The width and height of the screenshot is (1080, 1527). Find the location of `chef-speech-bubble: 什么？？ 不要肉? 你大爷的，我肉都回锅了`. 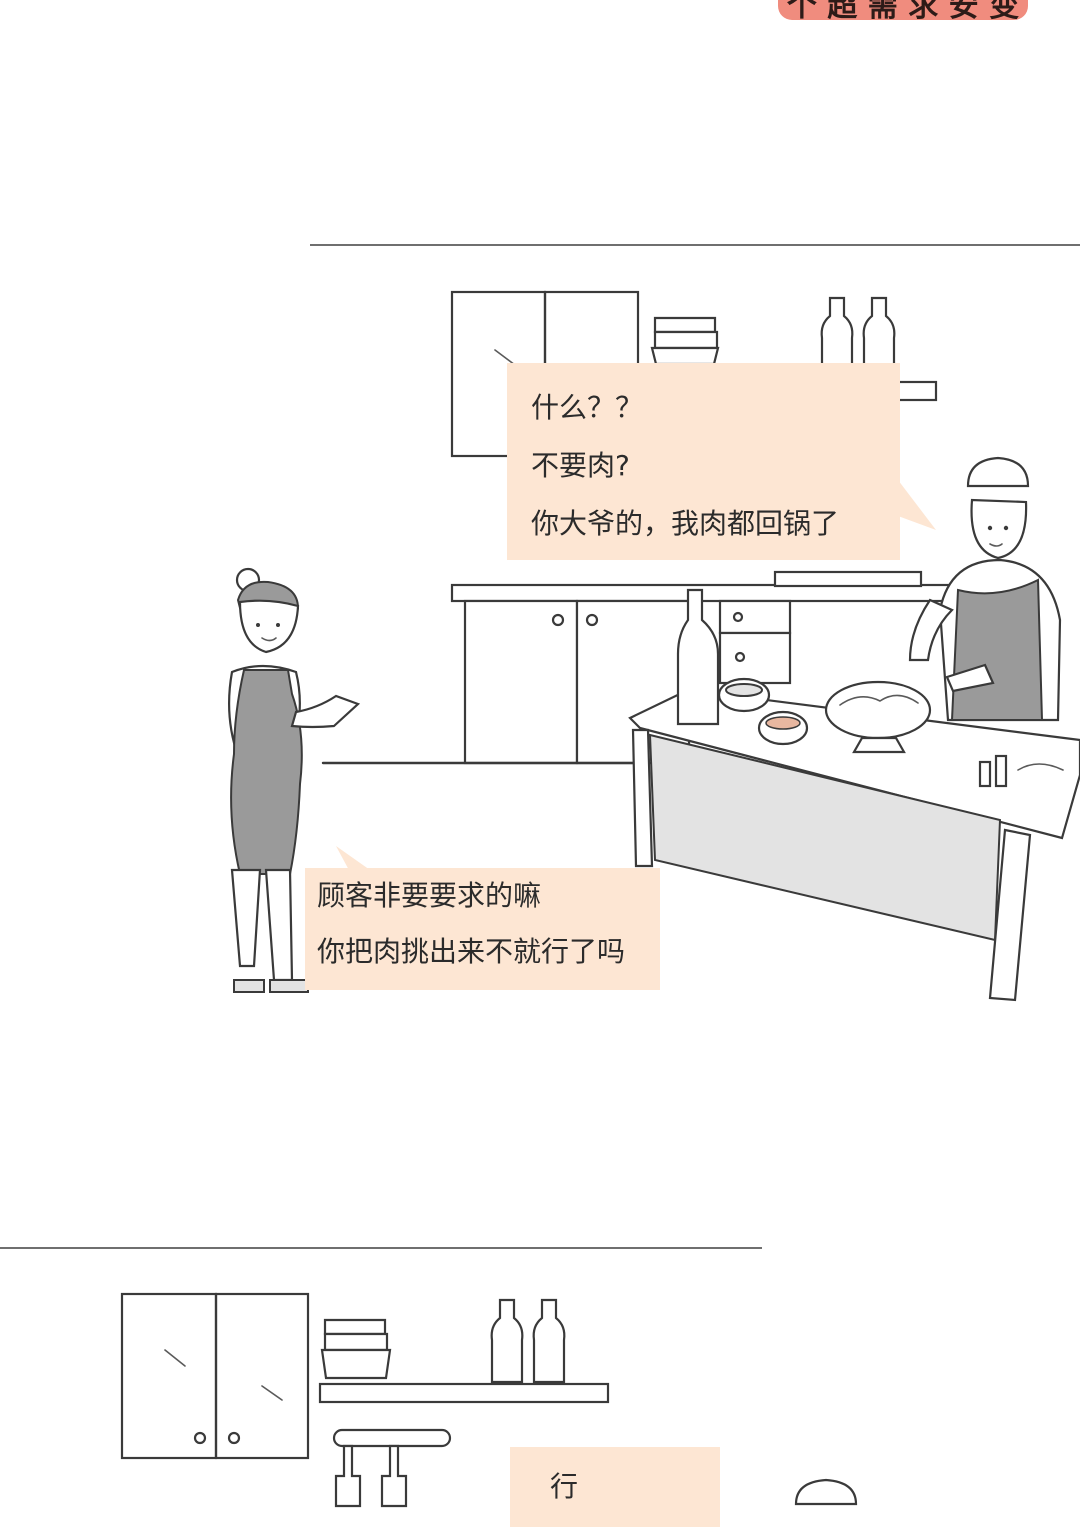

chef-speech-bubble: 什么？？ 不要肉? 你大爷的，我肉都回锅了 is located at coordinates (703, 461).